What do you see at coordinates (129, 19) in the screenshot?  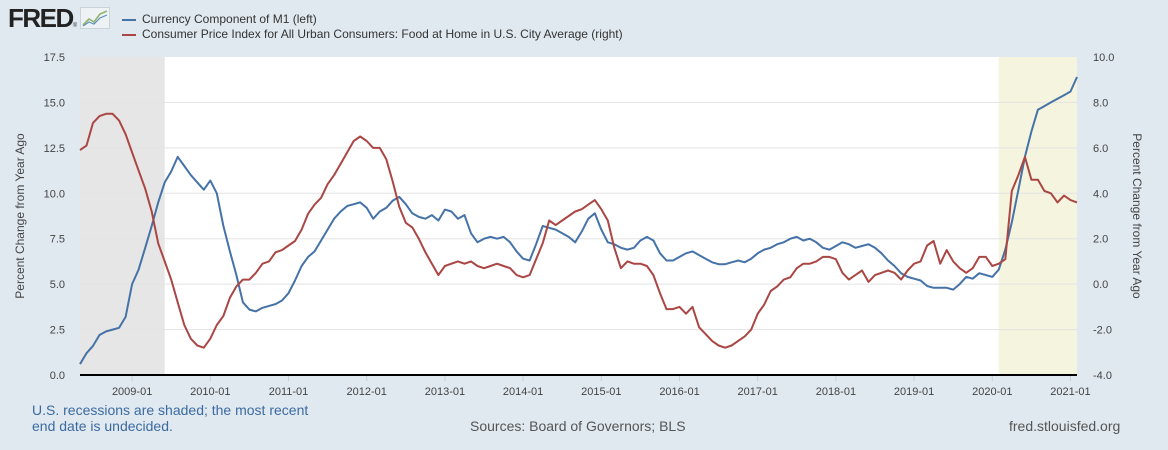 I see `legend-swatch-currency` at bounding box center [129, 19].